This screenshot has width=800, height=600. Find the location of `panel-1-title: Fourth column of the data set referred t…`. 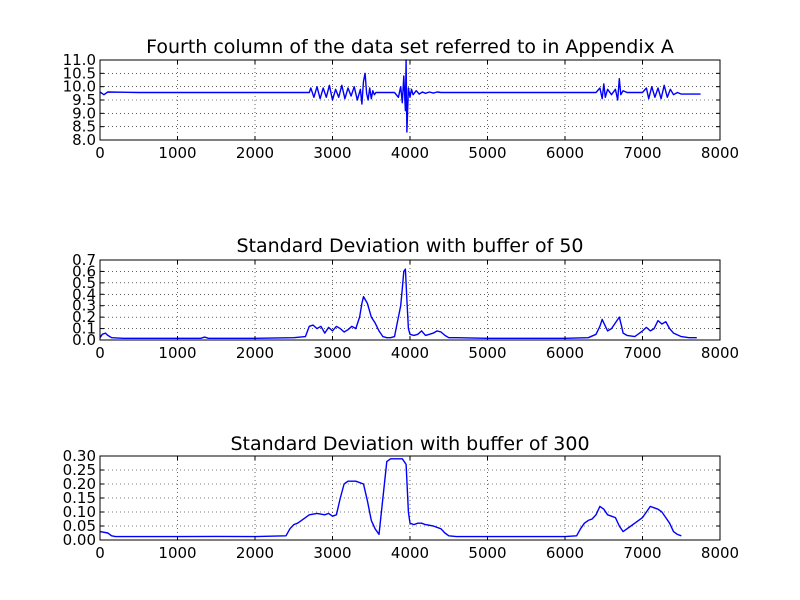

panel-1-title: Fourth column of the data set referred t… is located at coordinates (410, 47).